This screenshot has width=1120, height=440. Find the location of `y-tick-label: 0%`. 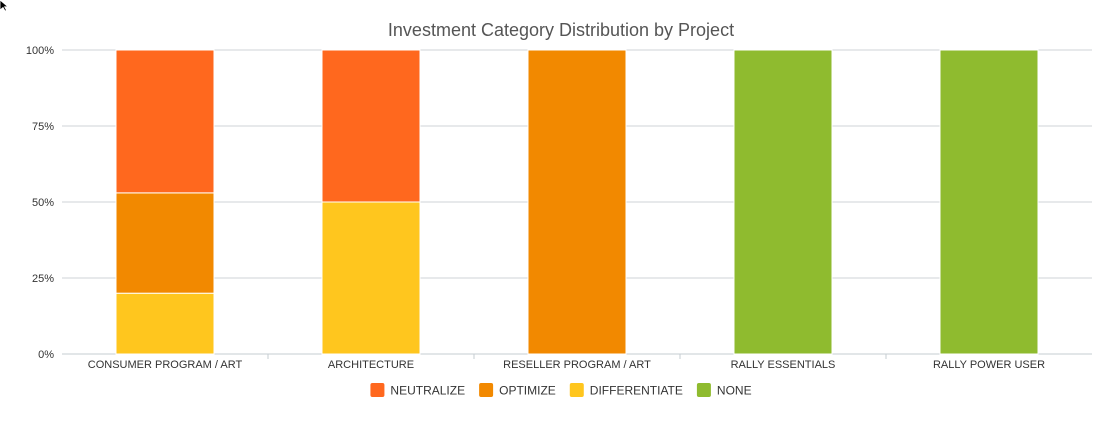

y-tick-label: 0% is located at coordinates (46, 355).